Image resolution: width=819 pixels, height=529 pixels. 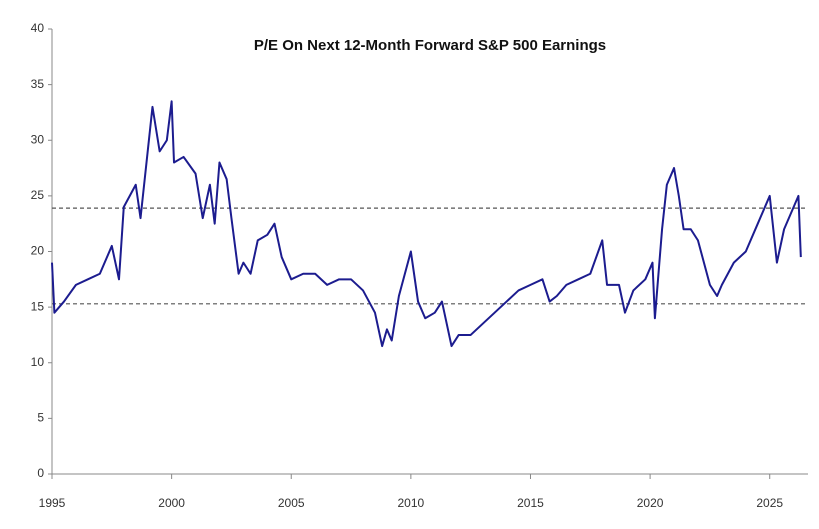 What do you see at coordinates (40, 473) in the screenshot?
I see `y-tick-label: 0` at bounding box center [40, 473].